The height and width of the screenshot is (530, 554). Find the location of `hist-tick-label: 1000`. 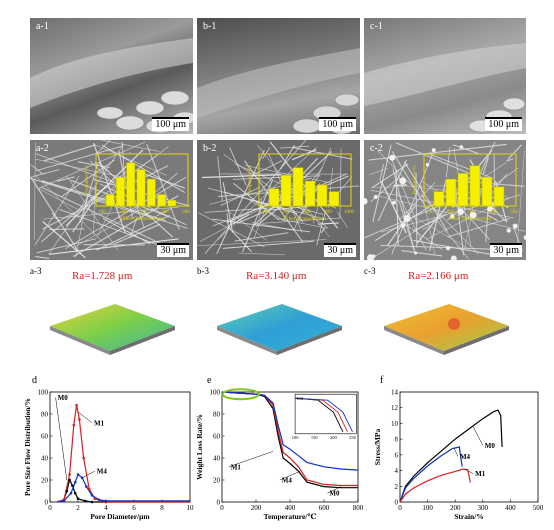

hist-tick-label: 1000 is located at coordinates (349, 212).